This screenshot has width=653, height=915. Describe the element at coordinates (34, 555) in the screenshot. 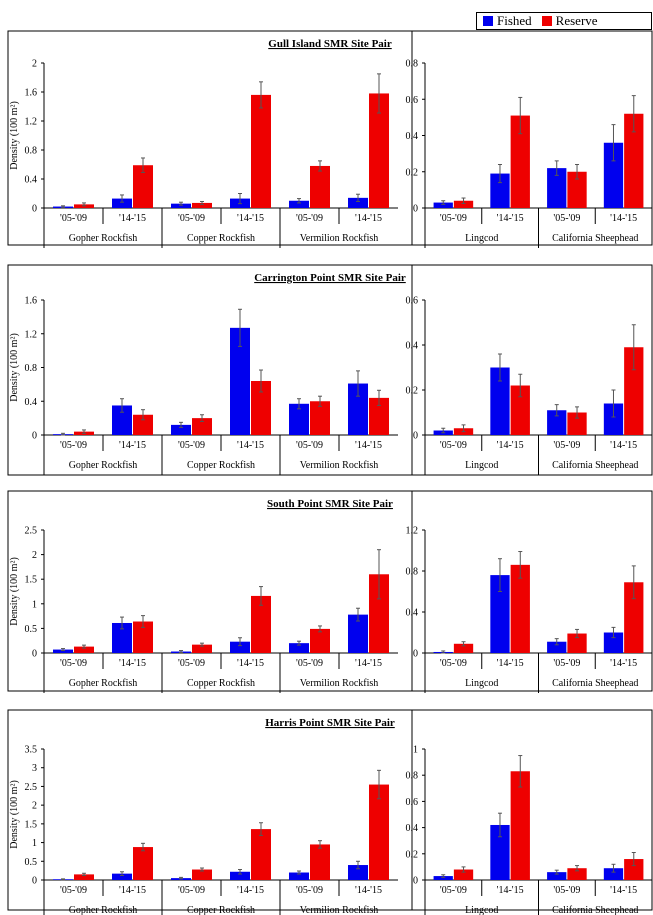

I see `chart3-left-y-tick-label: 2` at that location.